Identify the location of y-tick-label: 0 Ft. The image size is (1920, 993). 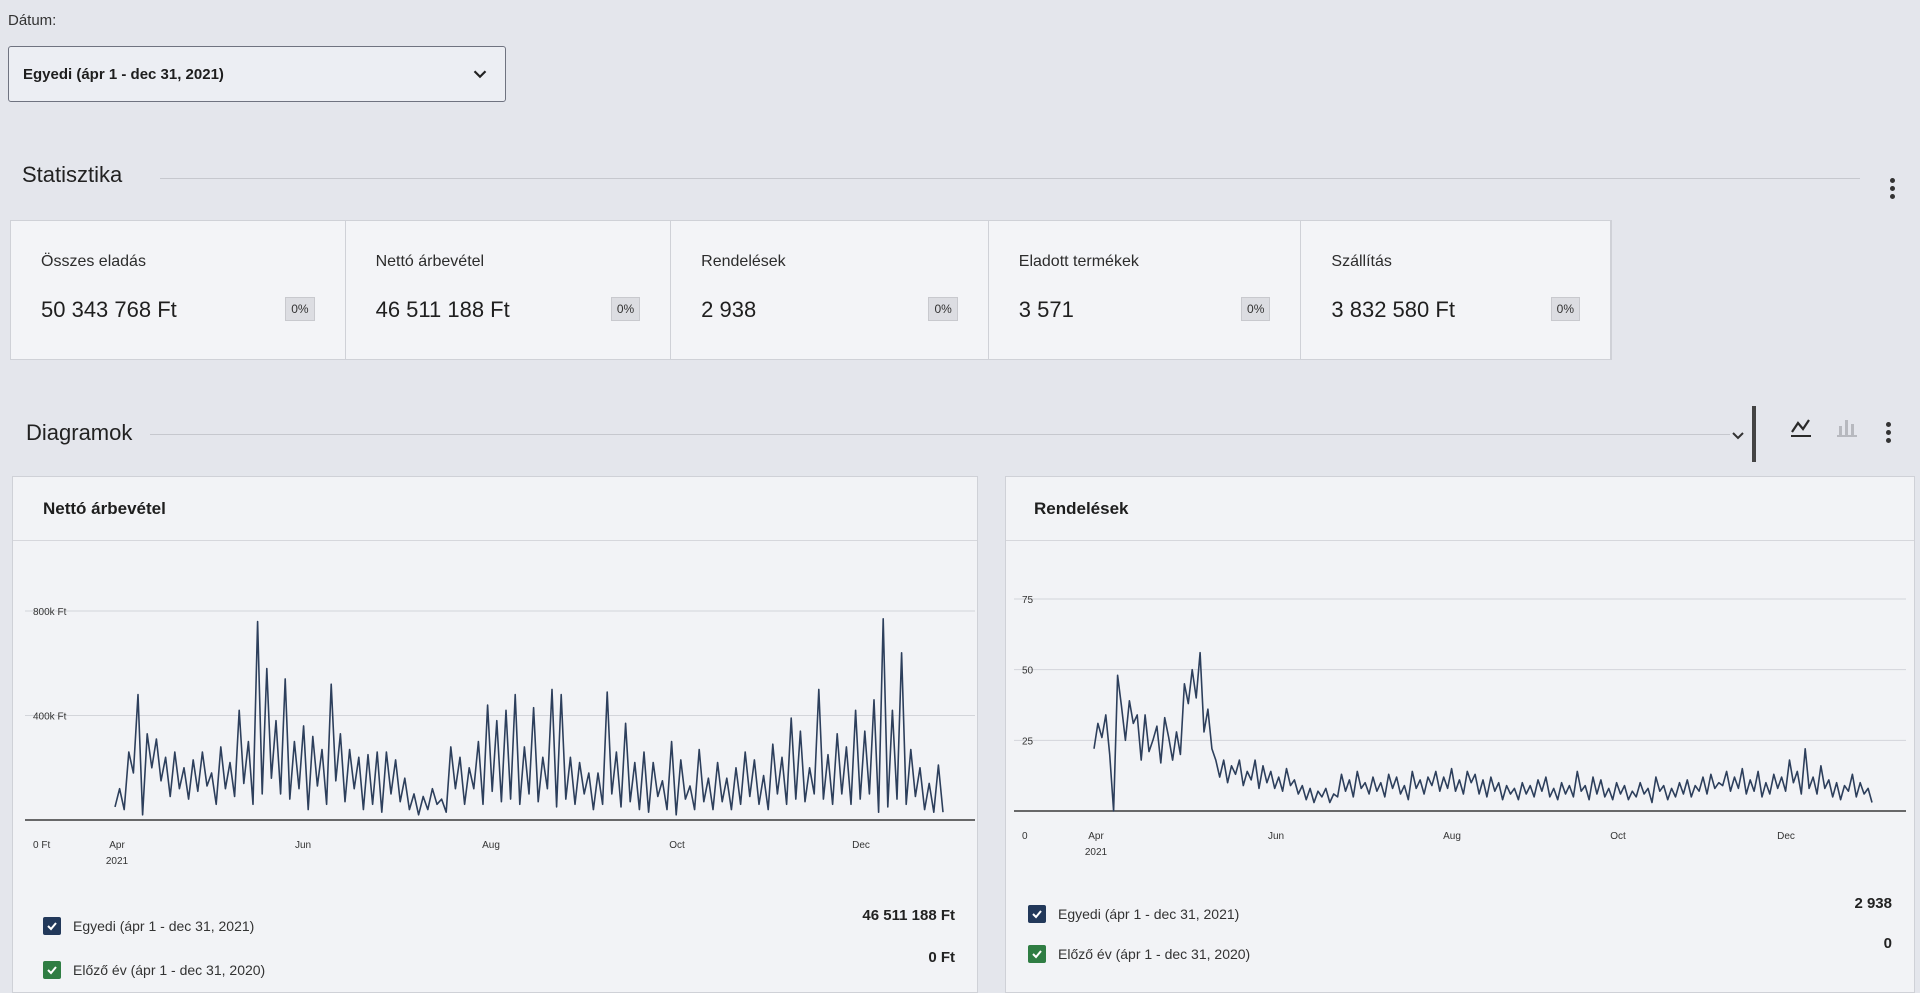
(41, 845).